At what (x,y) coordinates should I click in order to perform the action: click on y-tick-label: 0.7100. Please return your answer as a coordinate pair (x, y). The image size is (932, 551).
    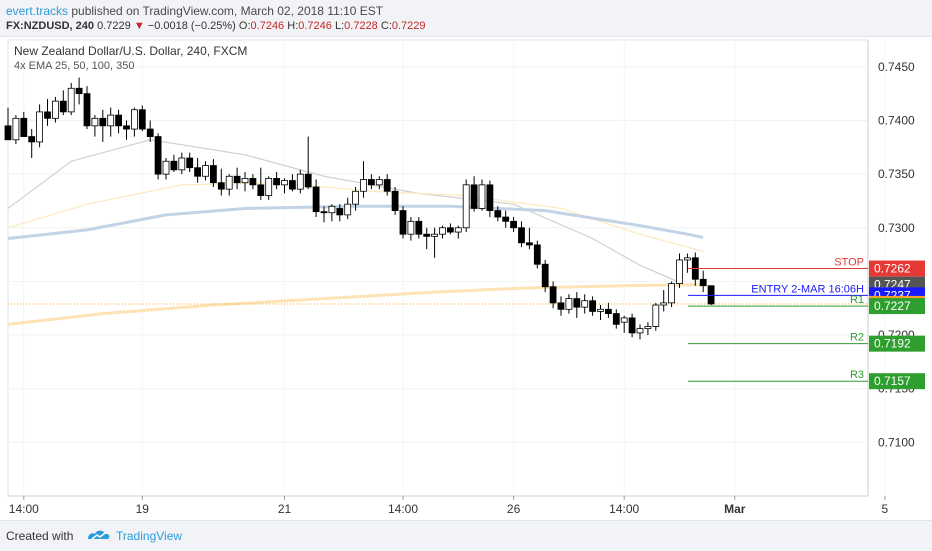
    Looking at the image, I should click on (896, 442).